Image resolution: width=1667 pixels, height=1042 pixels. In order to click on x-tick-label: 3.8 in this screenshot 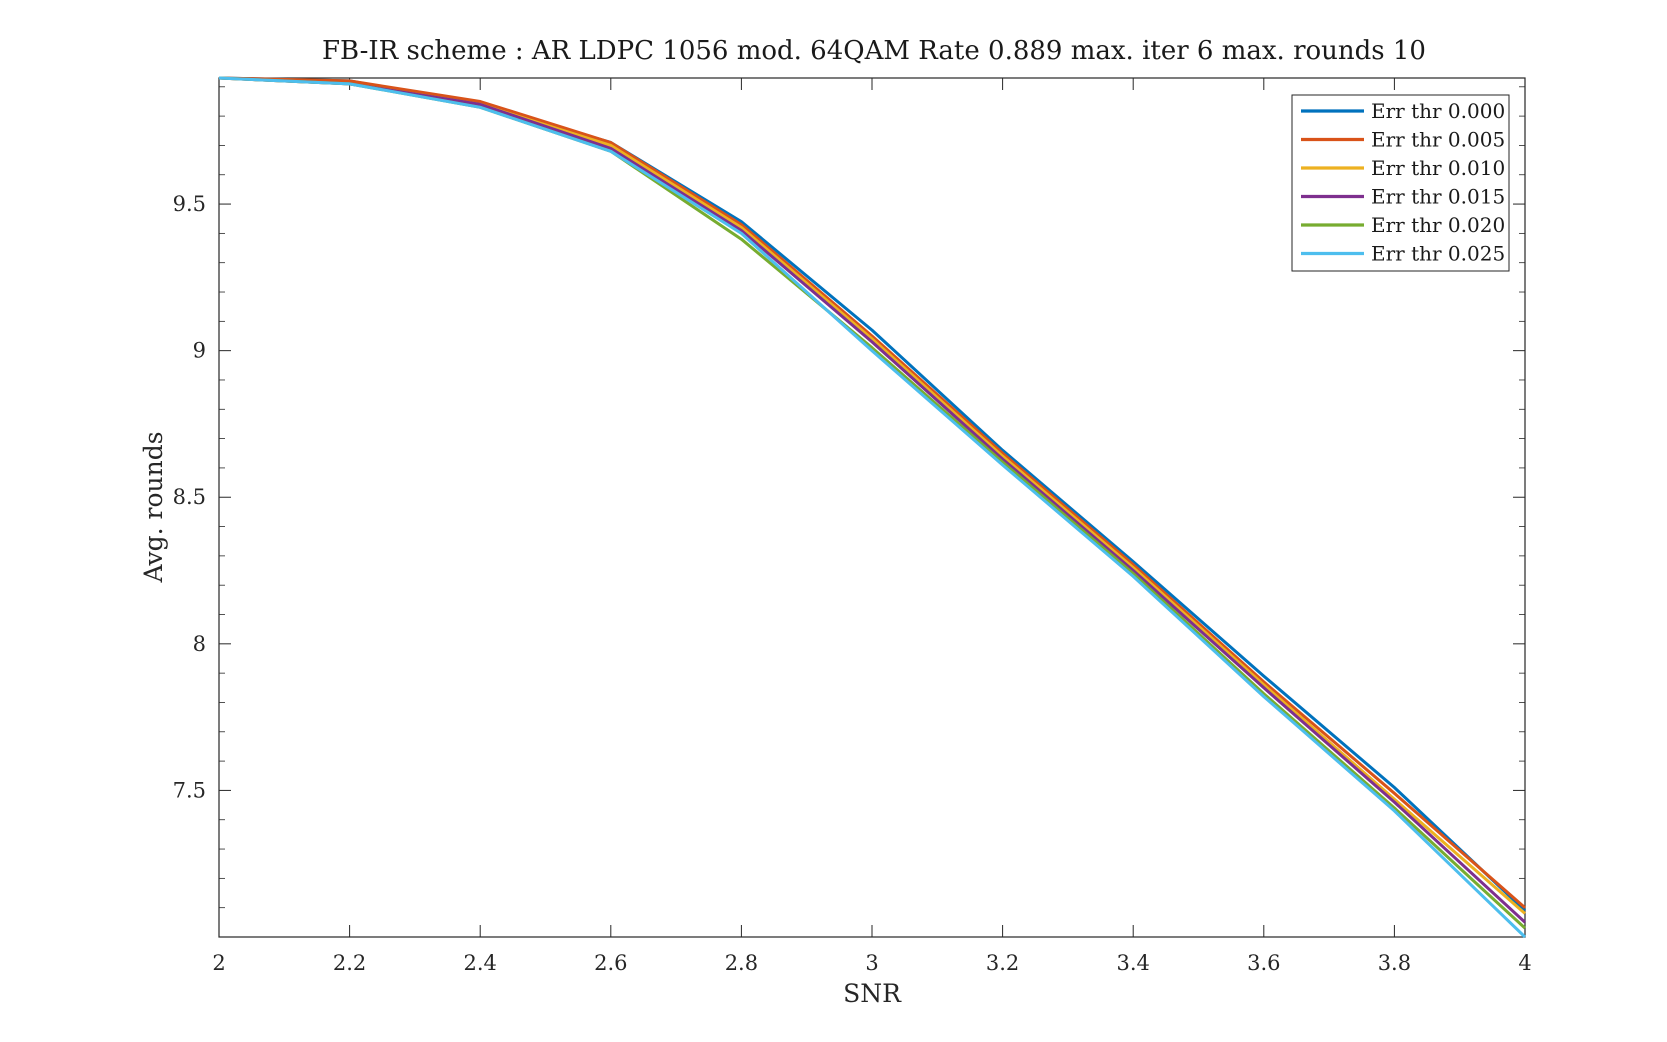, I will do `click(1394, 963)`.